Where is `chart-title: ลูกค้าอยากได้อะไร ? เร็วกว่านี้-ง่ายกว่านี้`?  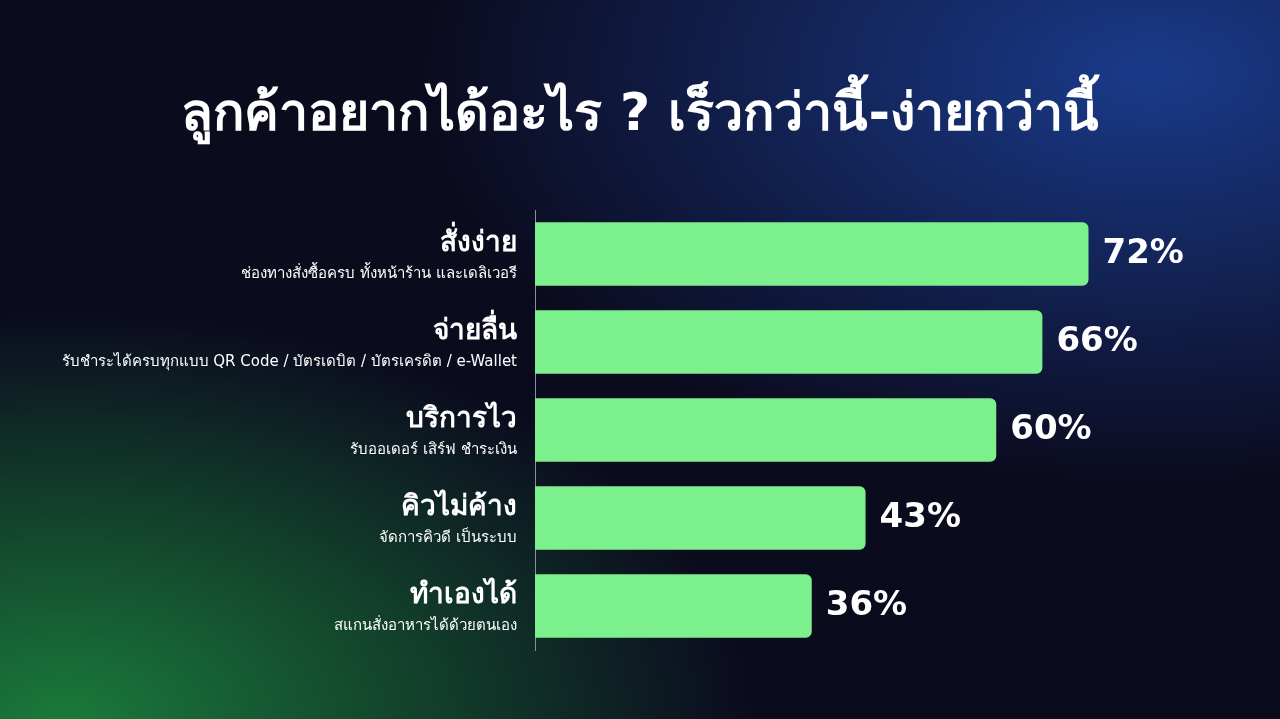 chart-title: ลูกค้าอยากได้อะไร ? เร็วกว่านี้-ง่ายกว่านี้ is located at coordinates (640, 110).